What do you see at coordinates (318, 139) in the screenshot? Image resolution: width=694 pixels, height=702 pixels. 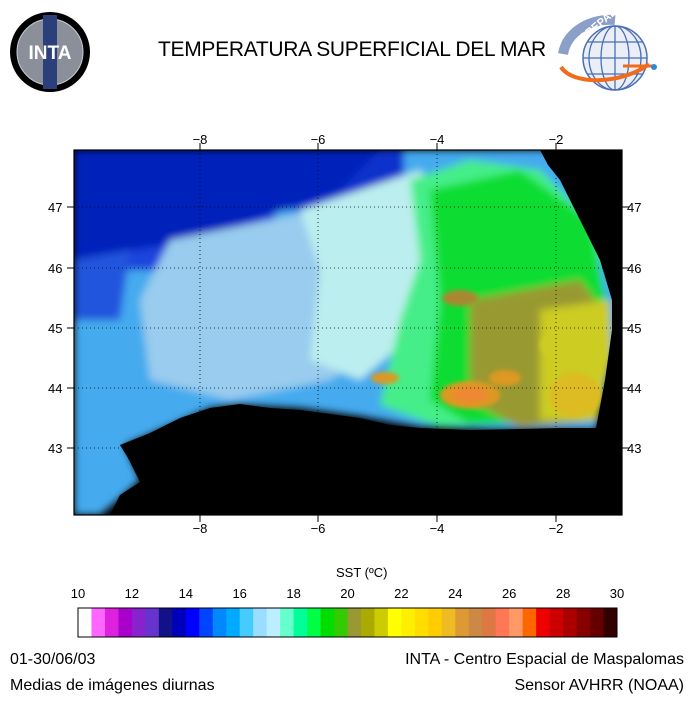 I see `lon-label-top: −6` at bounding box center [318, 139].